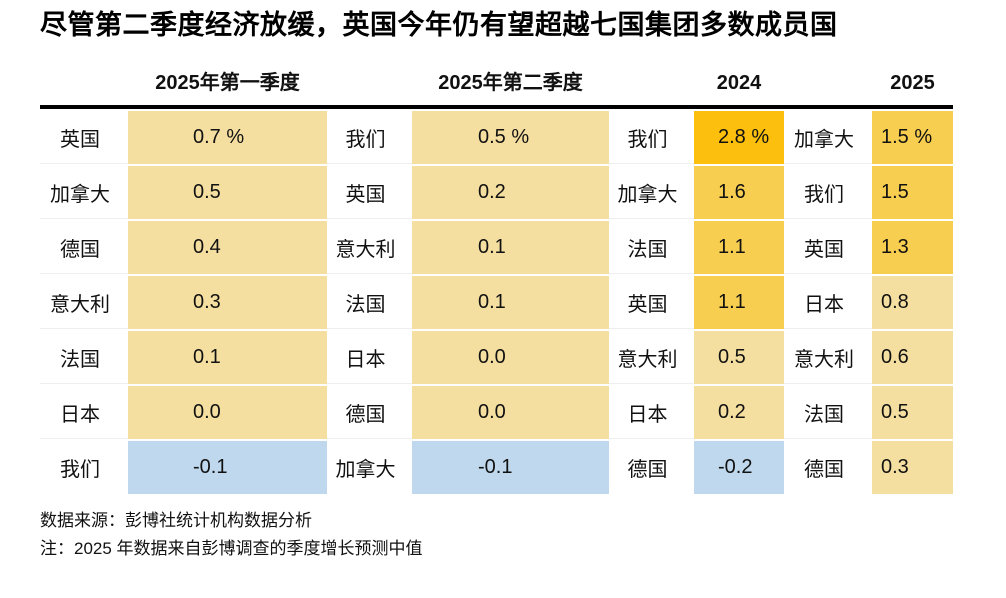 The image size is (1006, 598). What do you see at coordinates (912, 83) in the screenshot?
I see `column-header-2025: 2025` at bounding box center [912, 83].